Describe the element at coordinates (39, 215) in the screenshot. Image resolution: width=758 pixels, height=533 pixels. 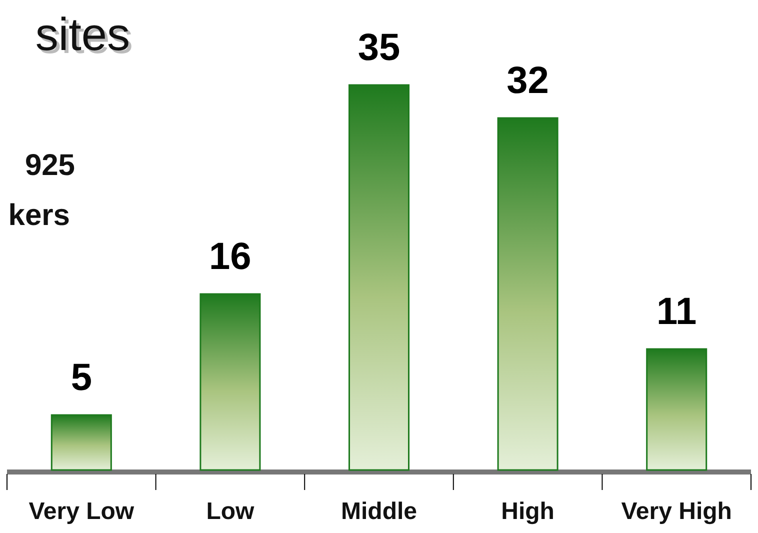
I see `annotation: kers` at that location.